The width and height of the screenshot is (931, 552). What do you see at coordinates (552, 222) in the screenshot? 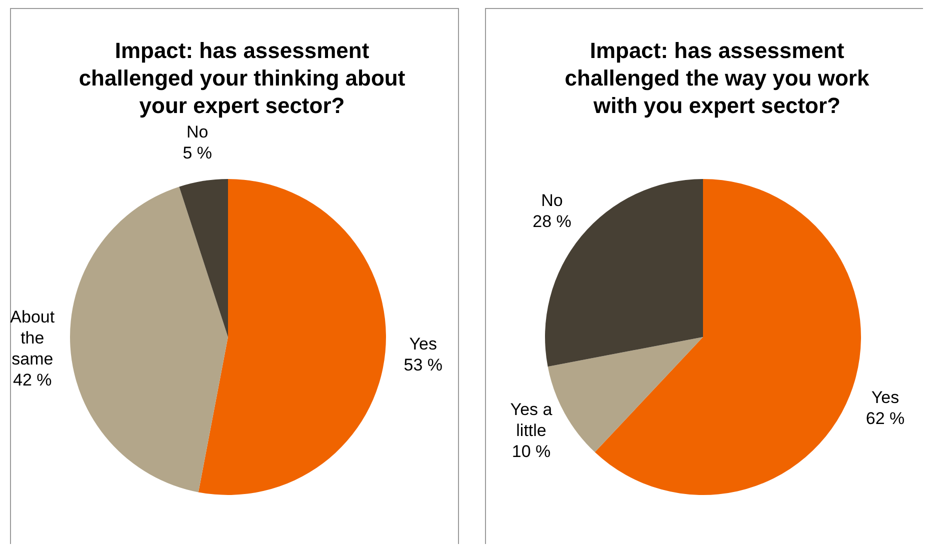
I see `data-label: 28 %` at bounding box center [552, 222].